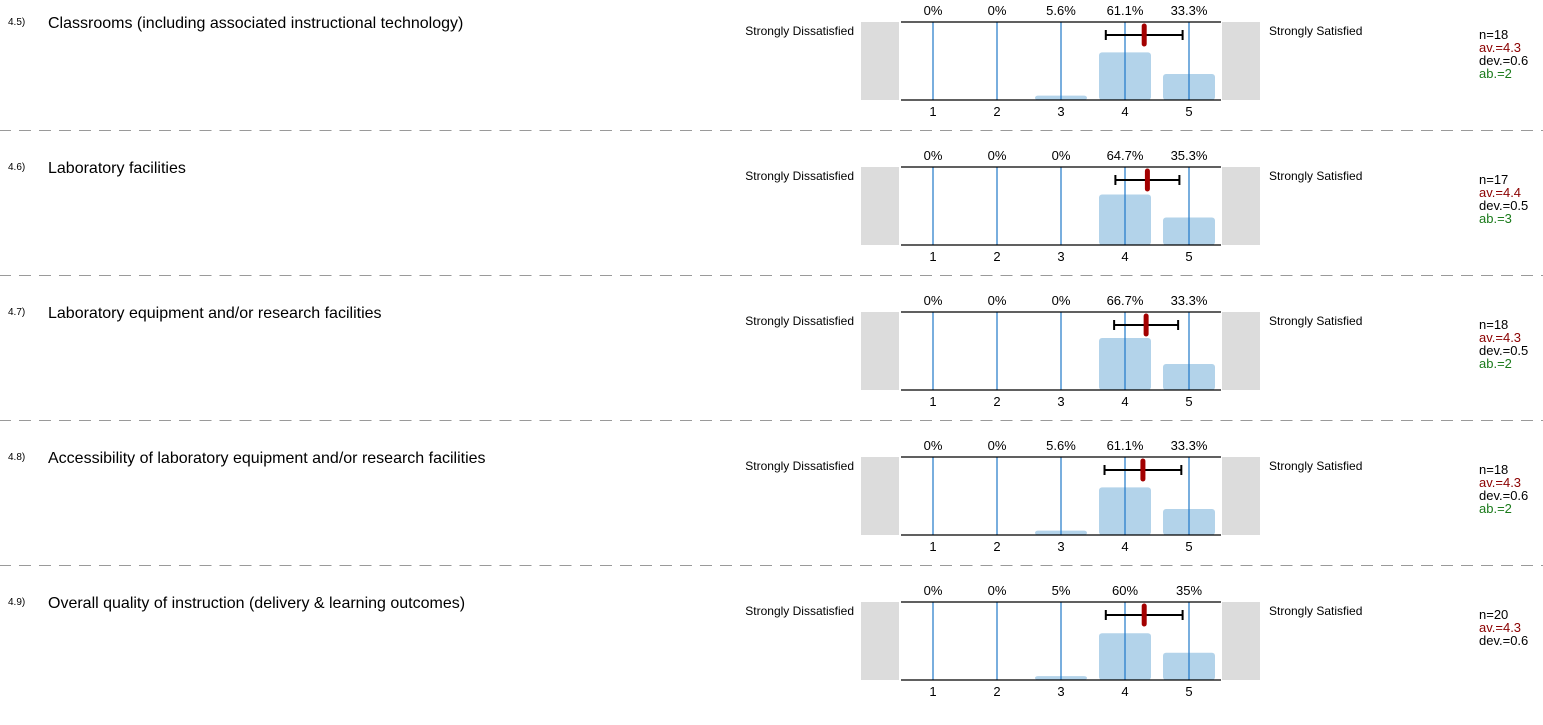 This screenshot has width=1543, height=725. Describe the element at coordinates (1503, 344) in the screenshot. I see `stats-block: n=18 av.=4.3 dev.=0.5 ab.=2` at that location.